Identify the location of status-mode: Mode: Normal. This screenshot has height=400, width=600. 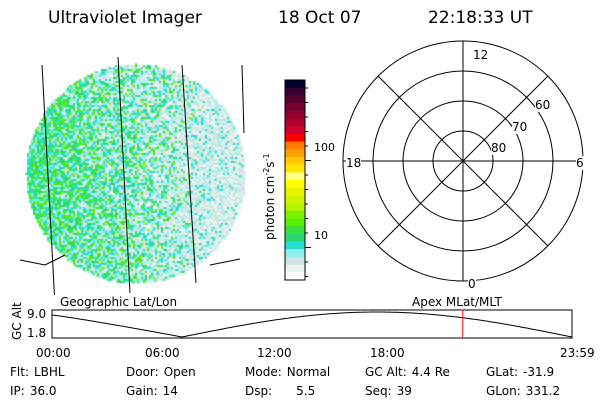
(287, 372).